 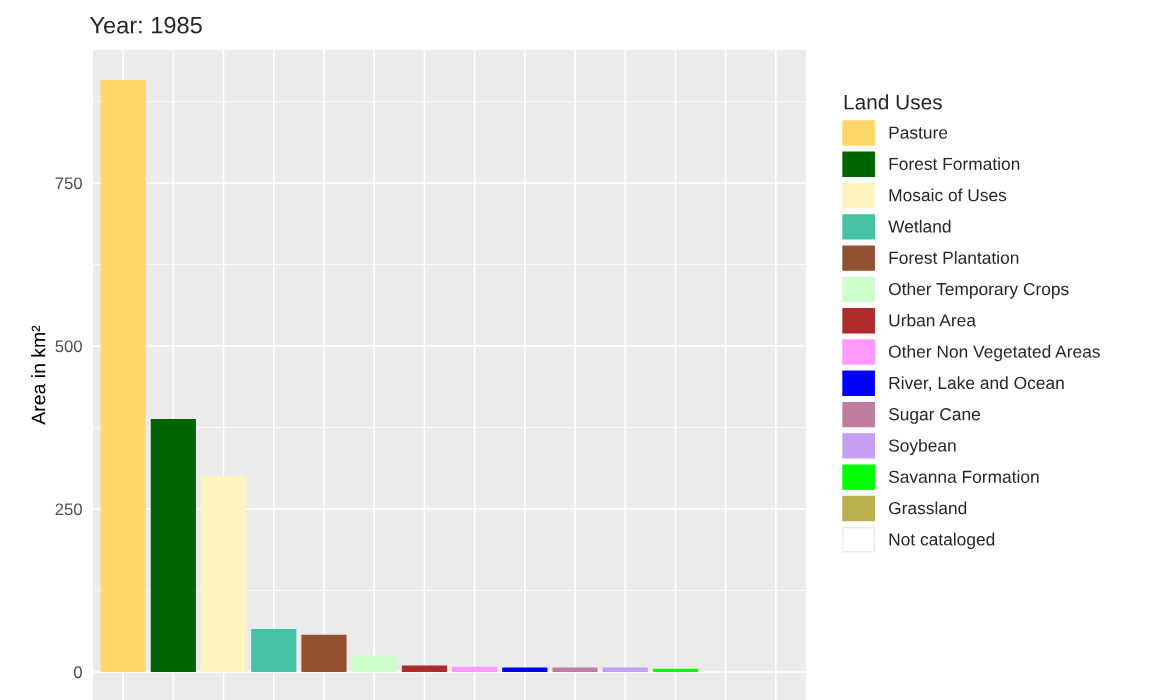 What do you see at coordinates (948, 195) in the screenshot?
I see `legend-label: Mosaic of Uses` at bounding box center [948, 195].